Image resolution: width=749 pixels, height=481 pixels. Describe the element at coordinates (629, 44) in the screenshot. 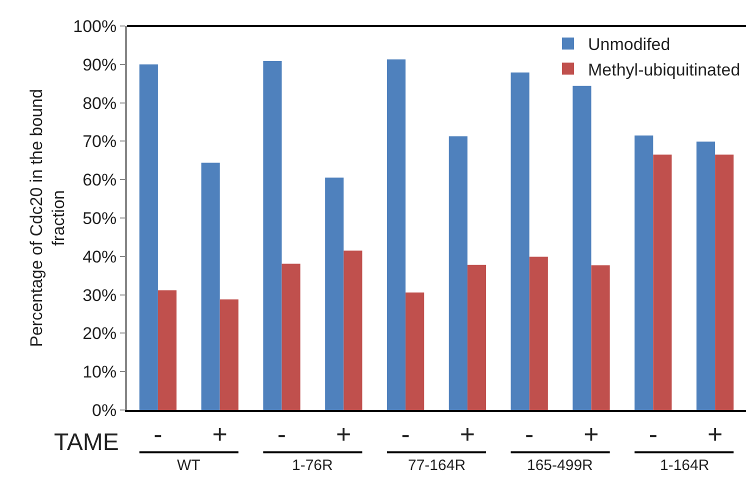

I see `legend-label: Unmodifed` at that location.